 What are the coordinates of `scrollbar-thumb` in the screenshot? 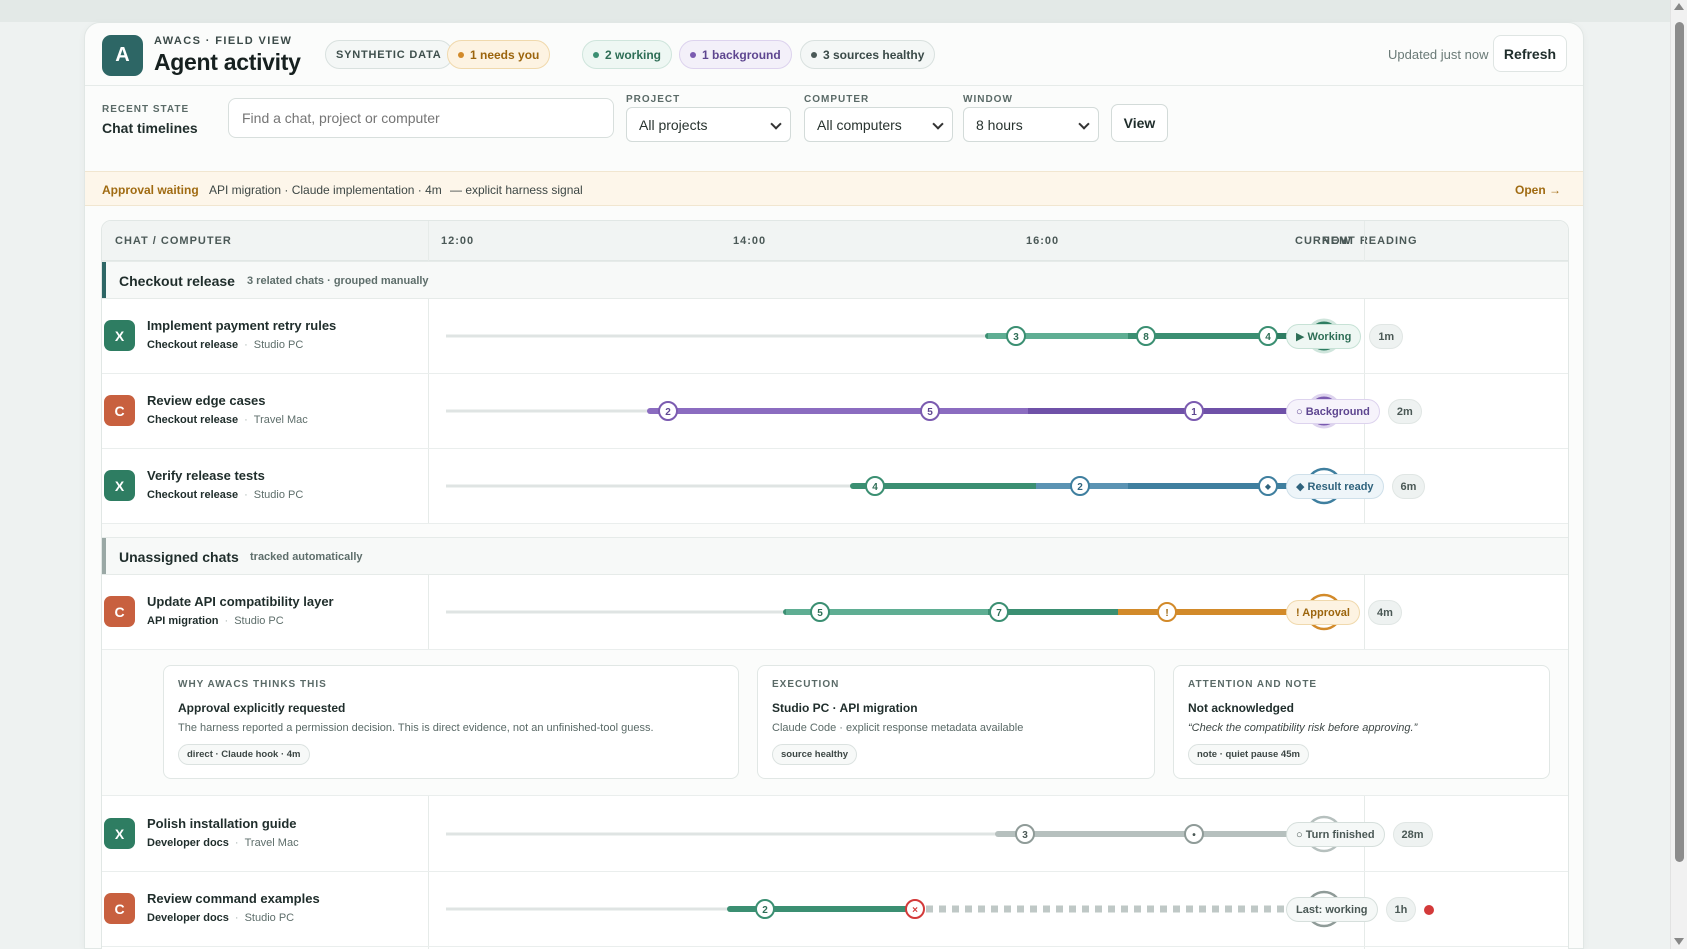 It's located at (1679, 442).